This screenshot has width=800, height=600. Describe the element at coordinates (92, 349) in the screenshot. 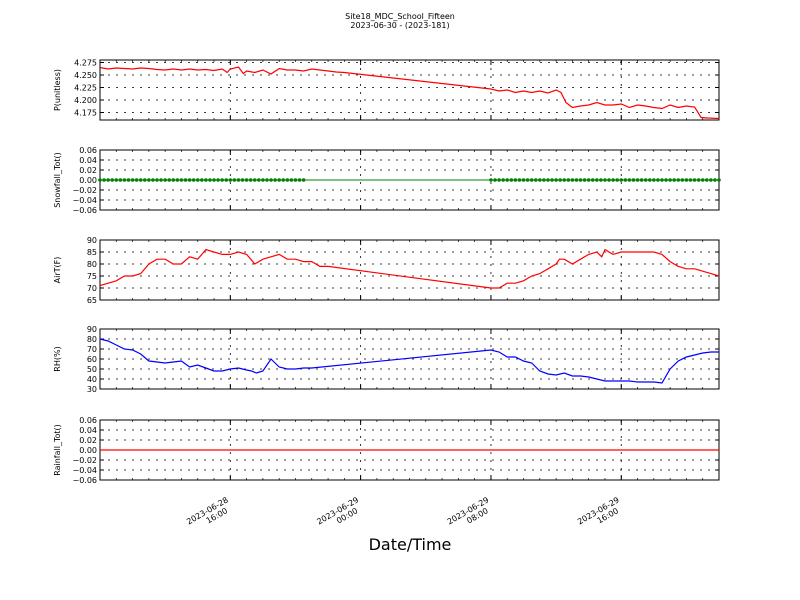

I see `y-tick-label: 70` at that location.